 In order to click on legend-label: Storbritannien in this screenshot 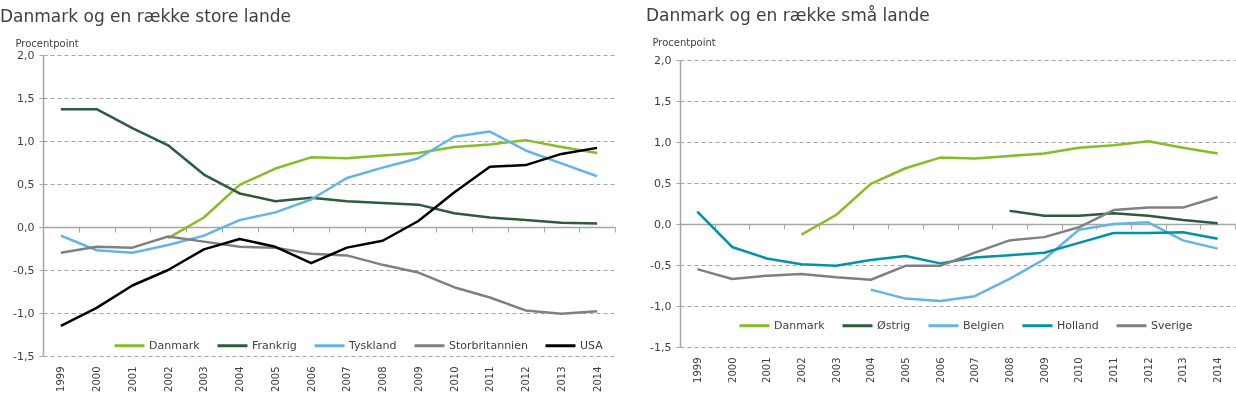, I will do `click(488, 345)`.